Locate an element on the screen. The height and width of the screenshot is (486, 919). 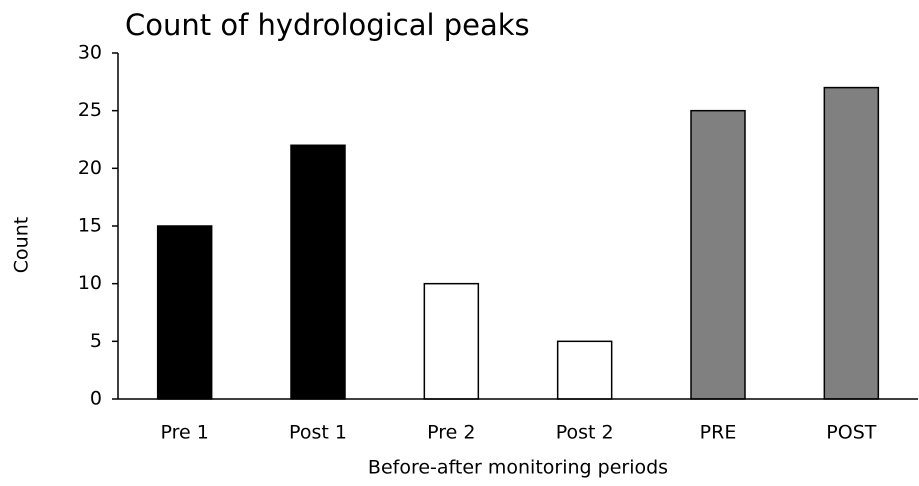
x-tick-label: Pre 2 is located at coordinates (451, 433).